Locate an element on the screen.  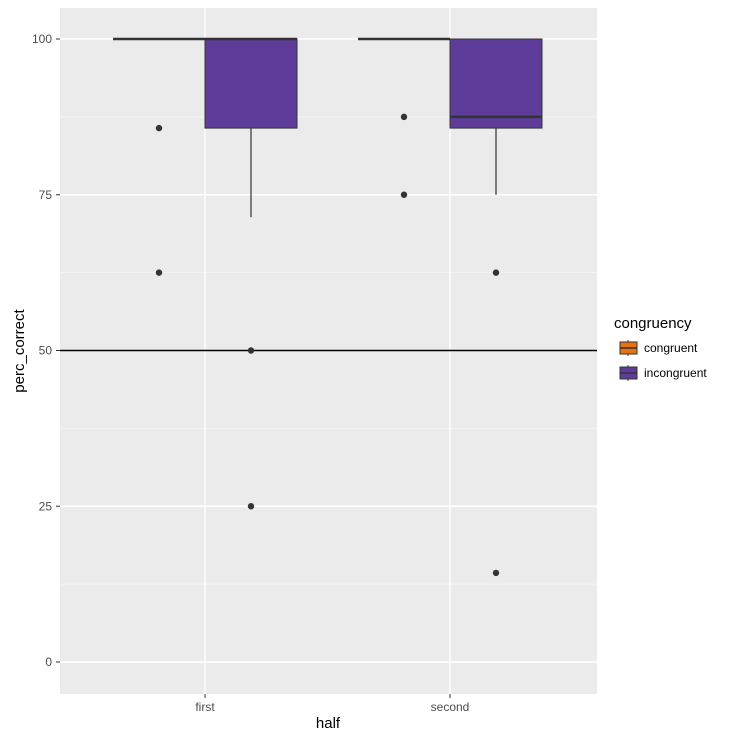
boxes-group is located at coordinates (328, 127).